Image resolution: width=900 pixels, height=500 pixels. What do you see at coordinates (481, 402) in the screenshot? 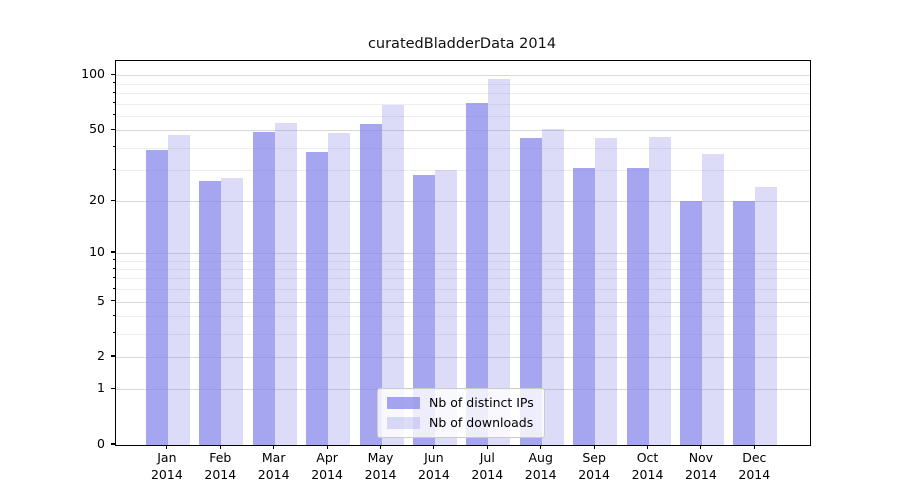
I see `legend-label-ips: Nb of distinct IPs` at bounding box center [481, 402].